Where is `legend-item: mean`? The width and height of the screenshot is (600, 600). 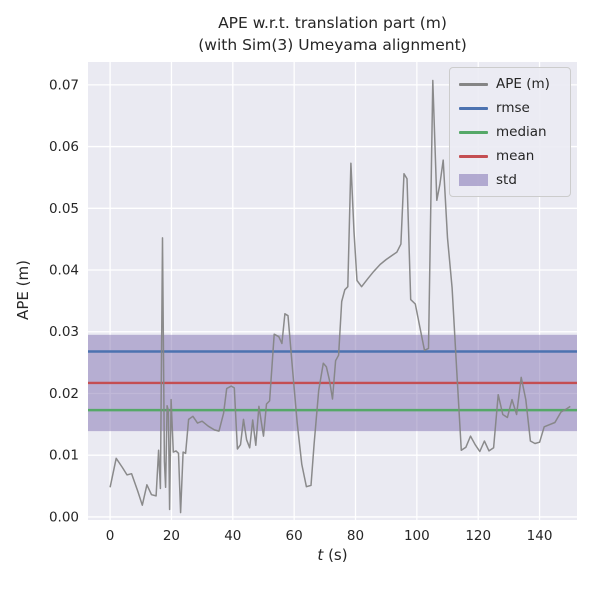 legend-item: mean is located at coordinates (510, 156).